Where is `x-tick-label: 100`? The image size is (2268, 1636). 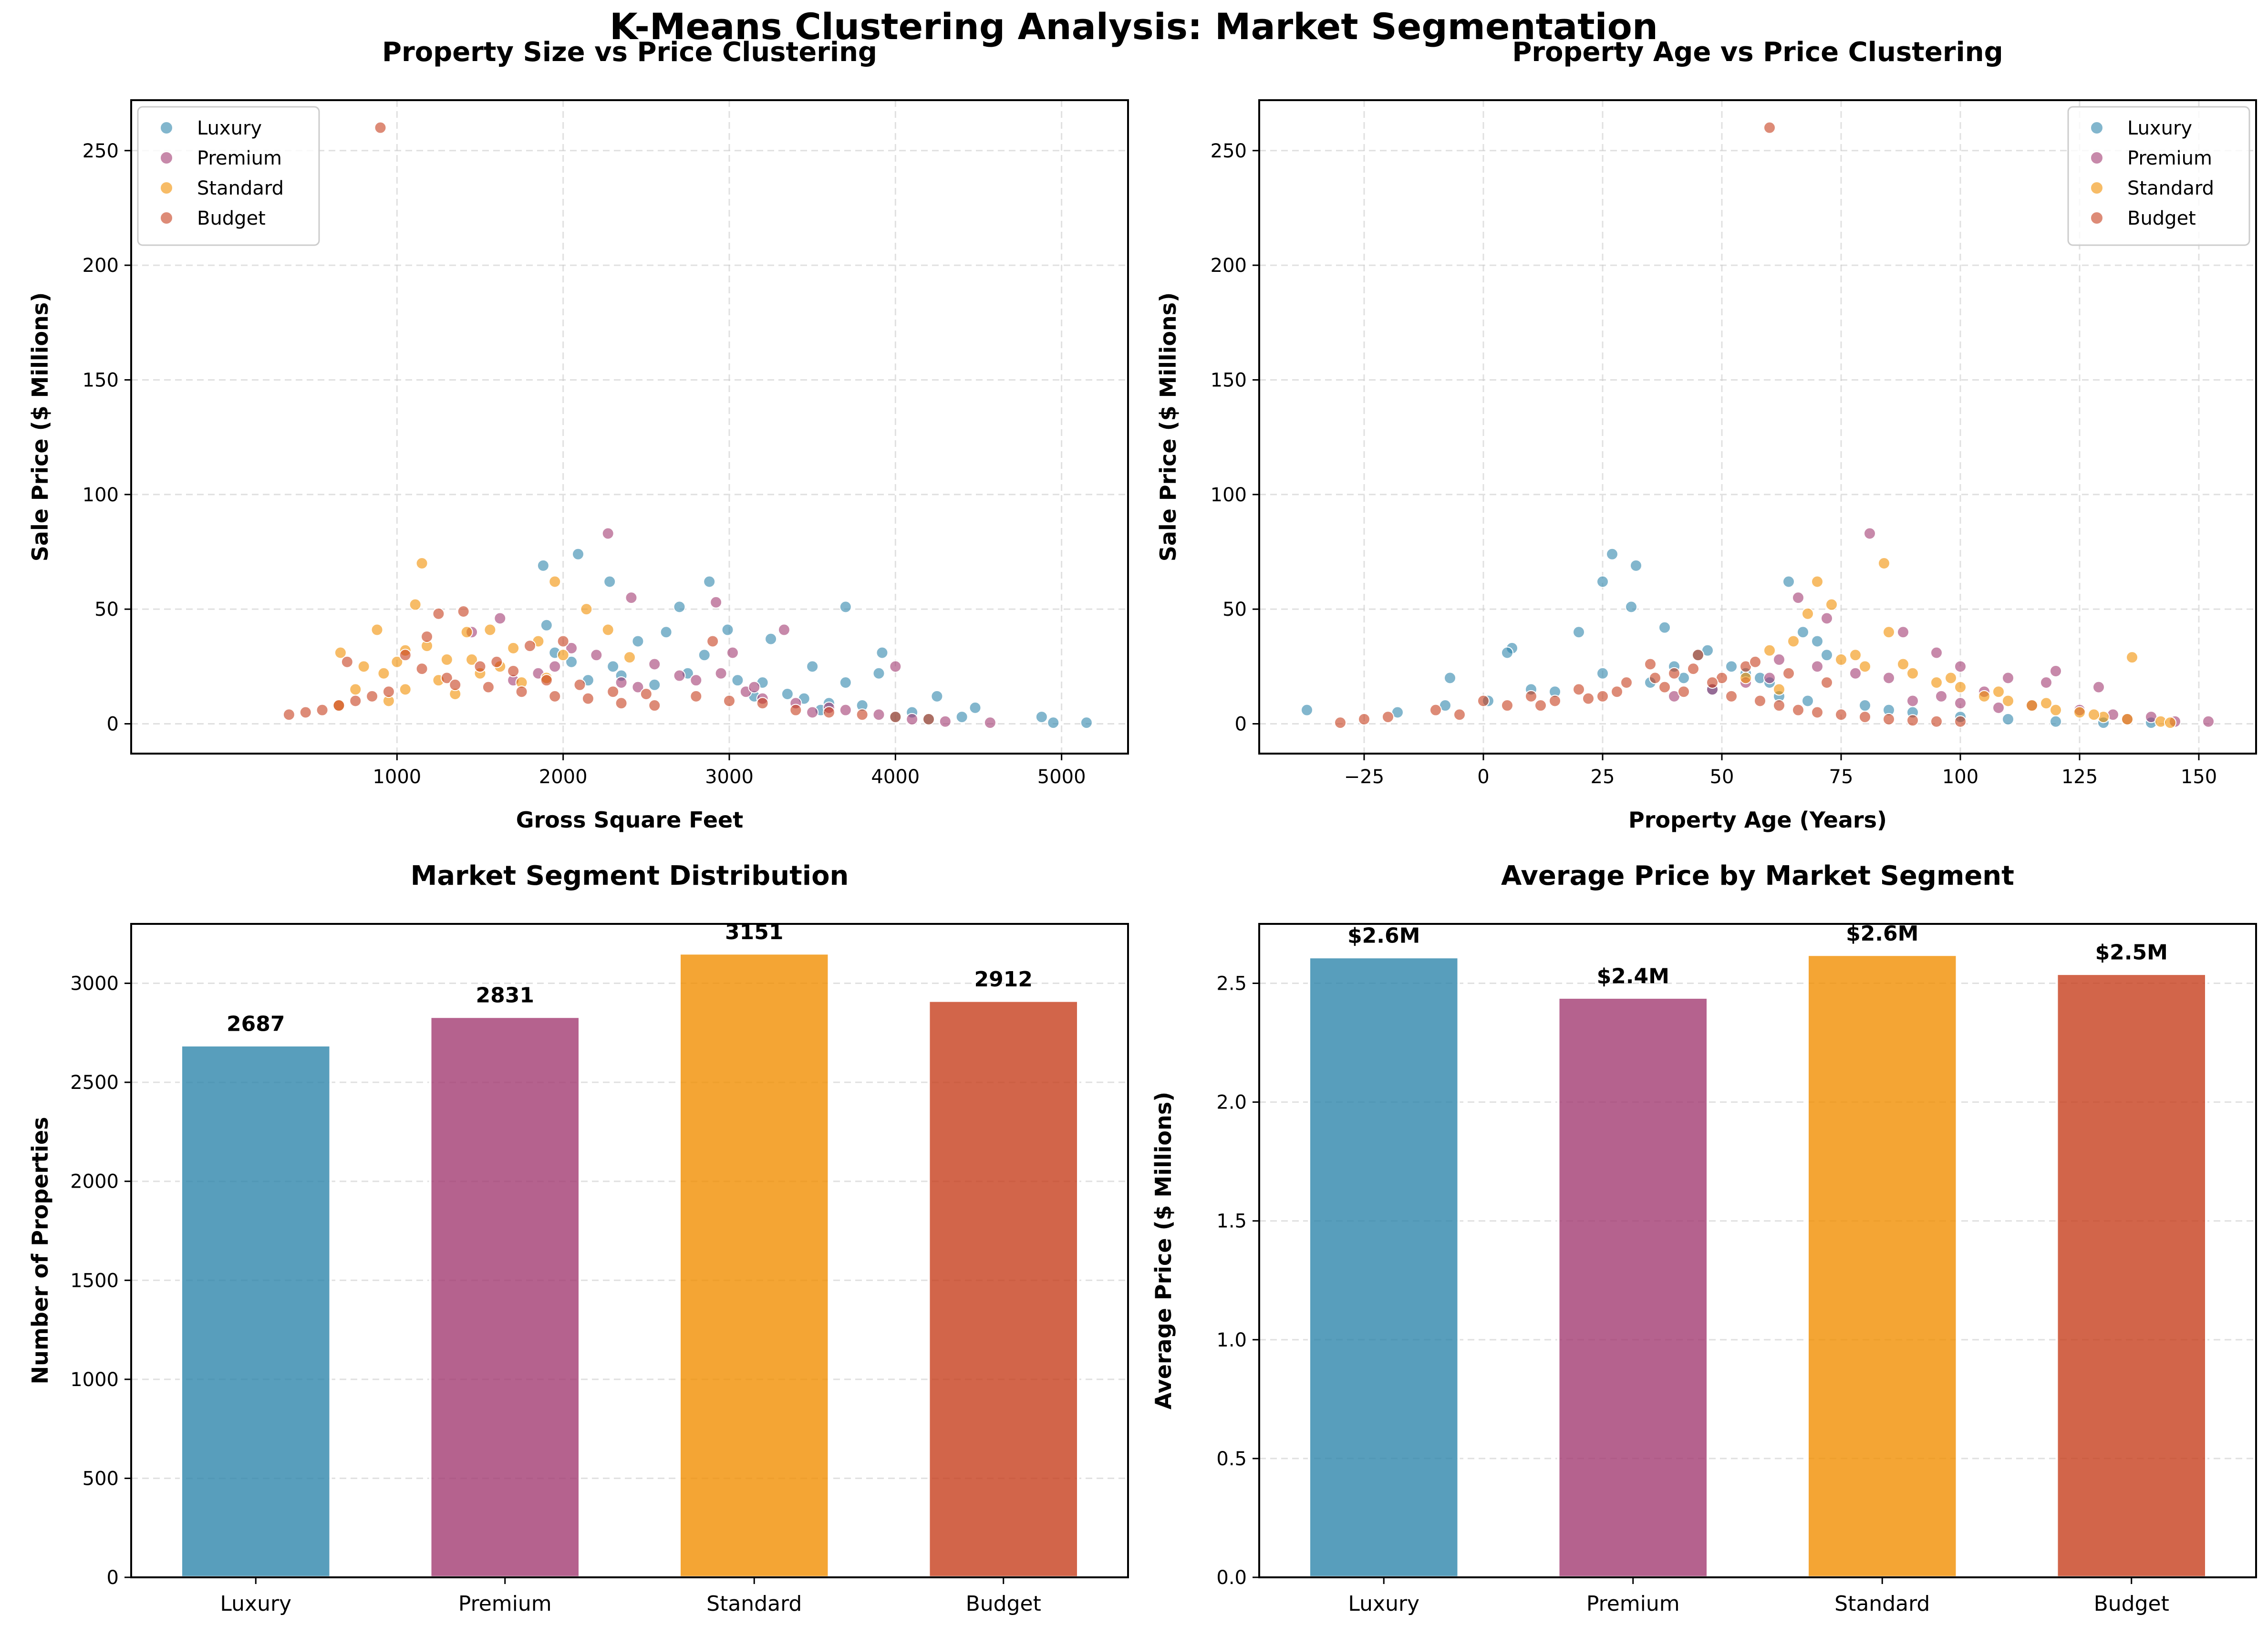
x-tick-label: 100 is located at coordinates (1960, 777).